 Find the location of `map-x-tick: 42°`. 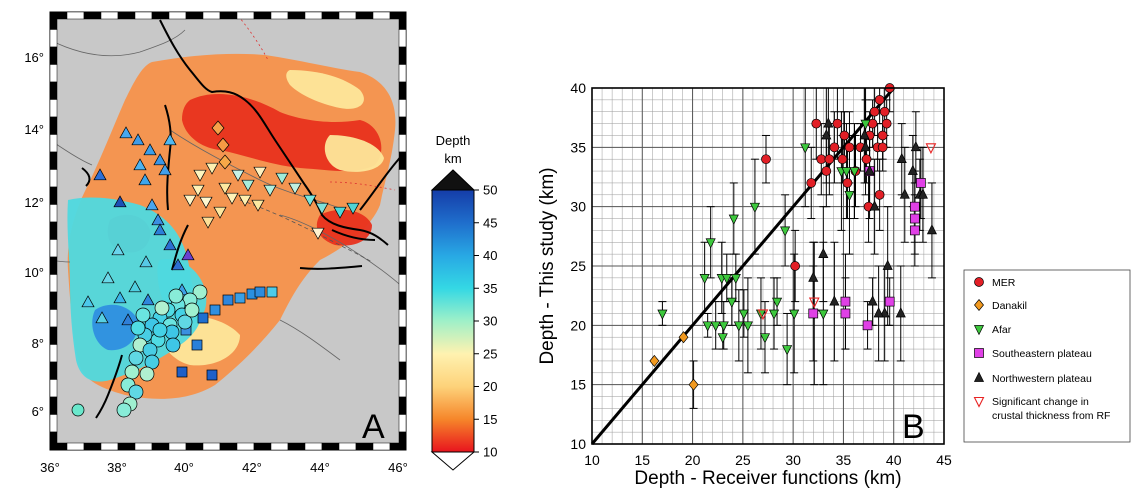

map-x-tick: 42° is located at coordinates (252, 467).